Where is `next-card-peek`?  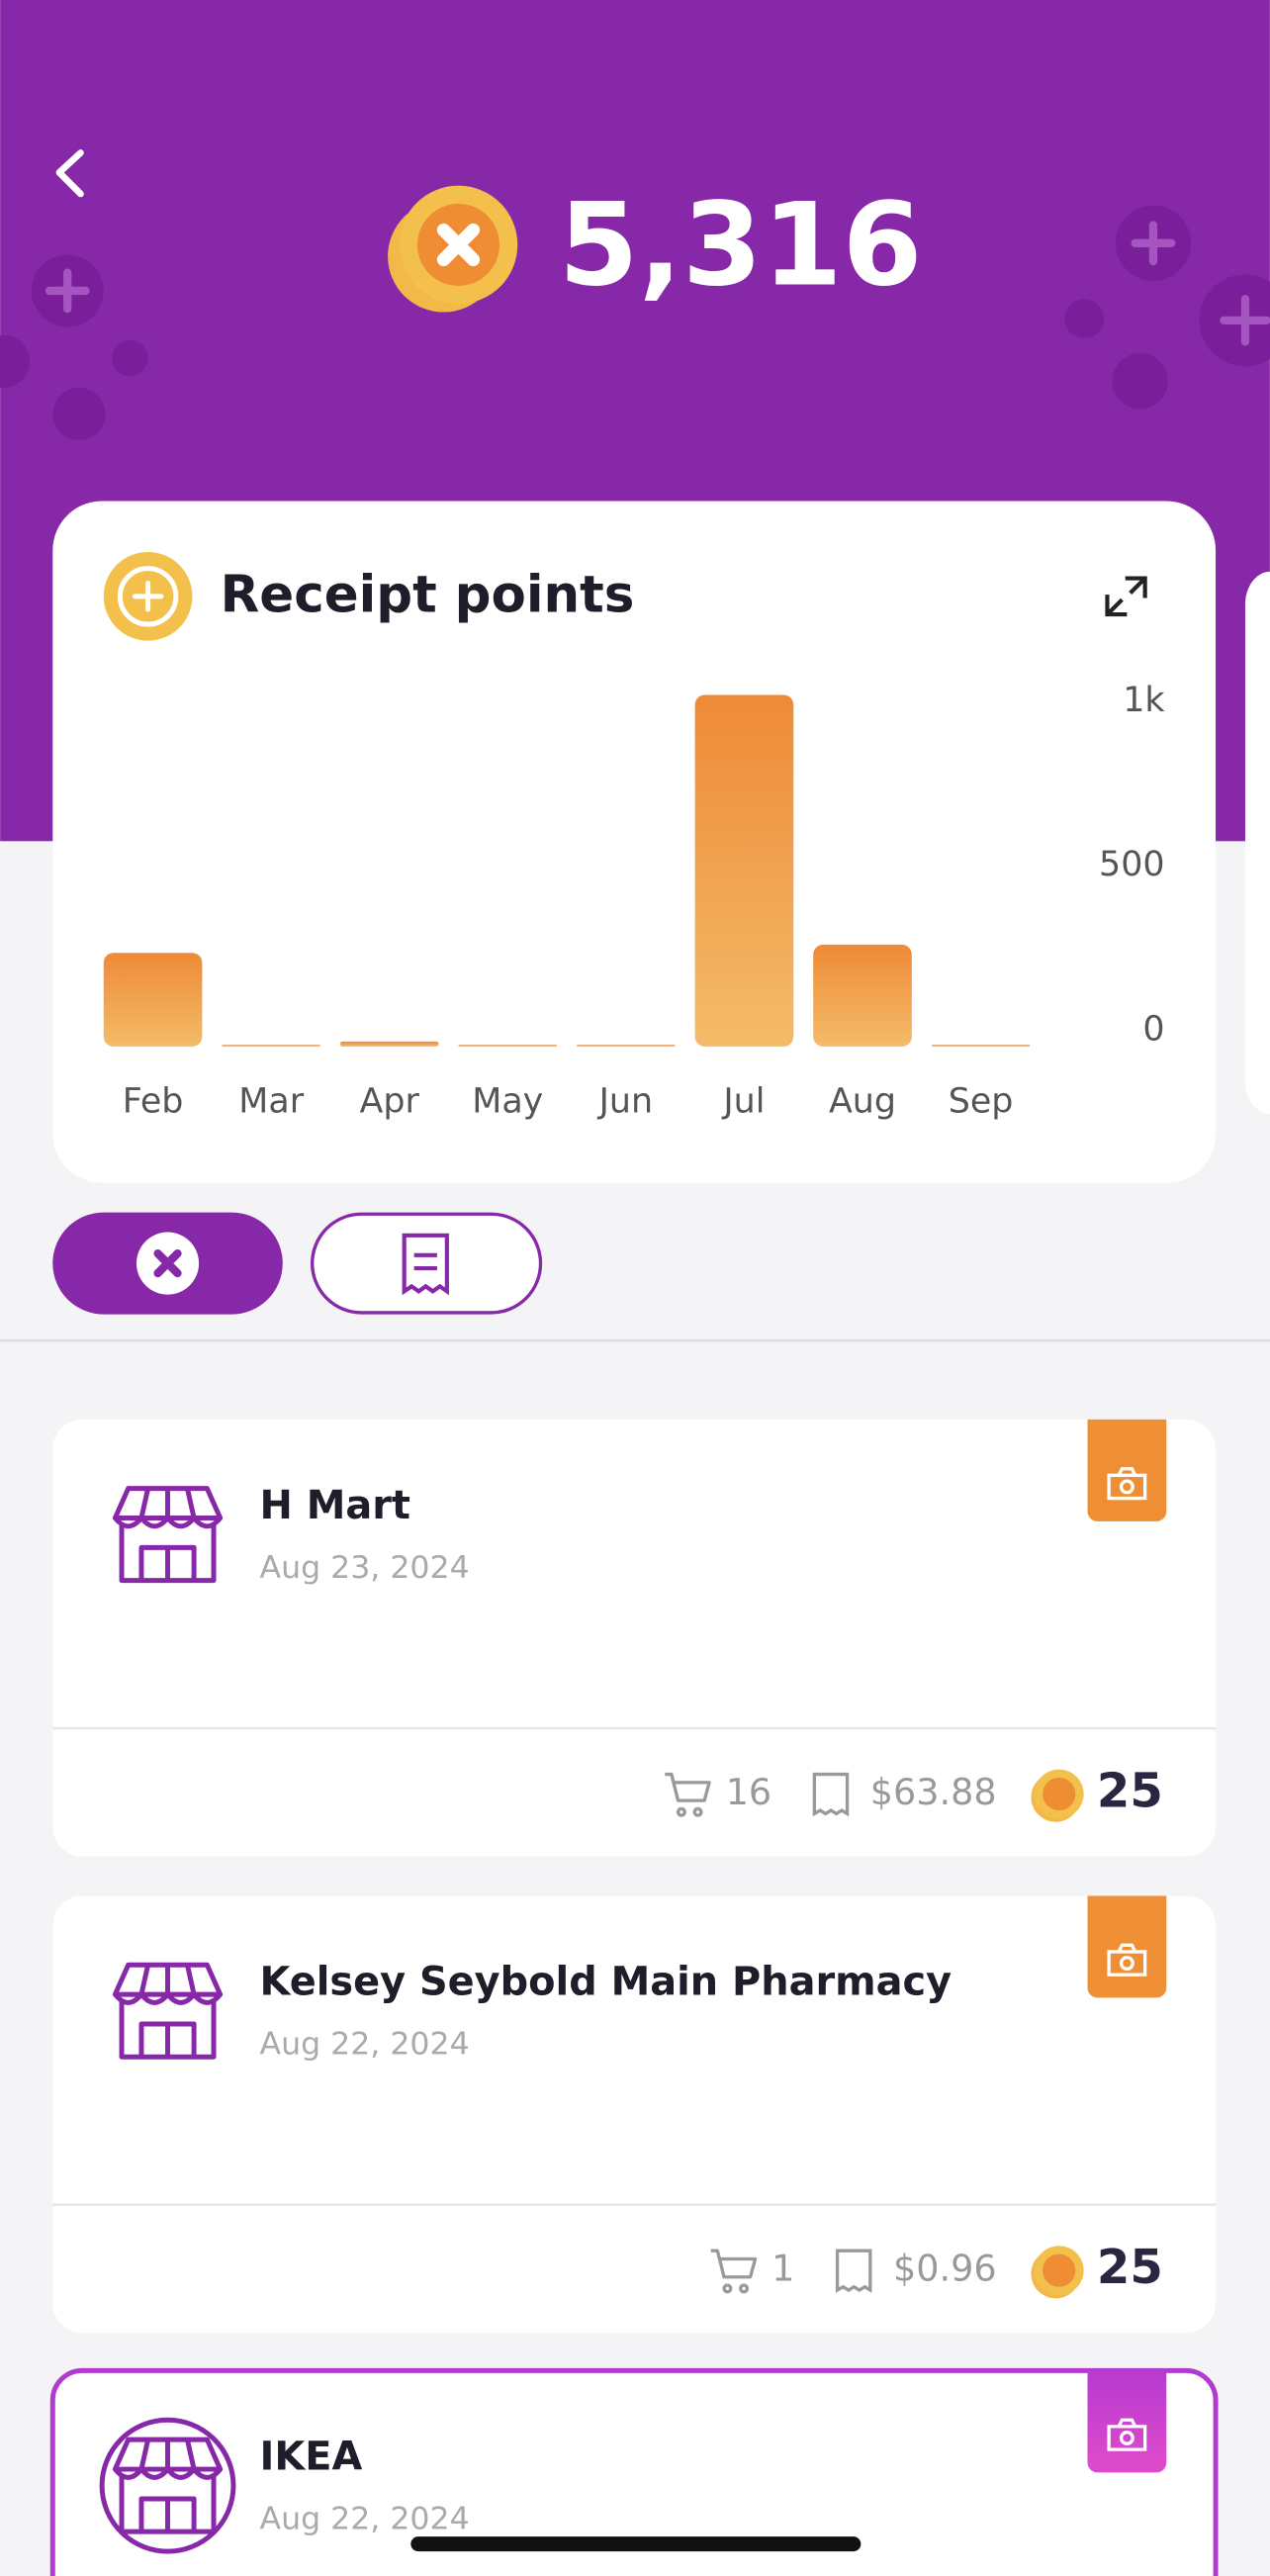 next-card-peek is located at coordinates (1257, 843).